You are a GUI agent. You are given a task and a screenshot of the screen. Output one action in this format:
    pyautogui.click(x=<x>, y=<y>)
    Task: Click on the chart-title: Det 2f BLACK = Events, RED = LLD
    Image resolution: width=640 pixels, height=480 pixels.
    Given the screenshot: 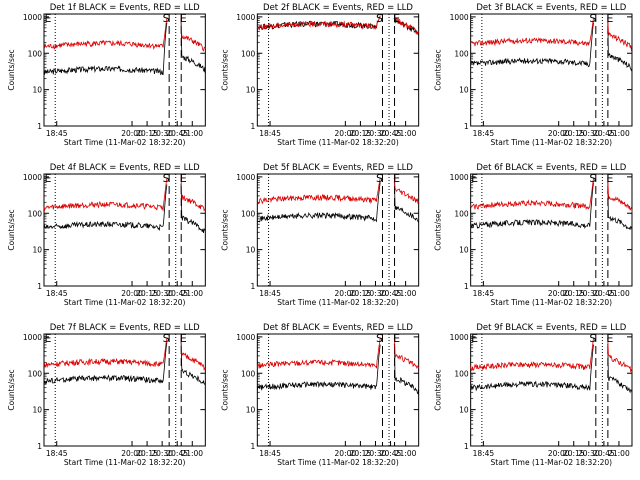 What is the action you would take?
    pyautogui.click(x=338, y=8)
    